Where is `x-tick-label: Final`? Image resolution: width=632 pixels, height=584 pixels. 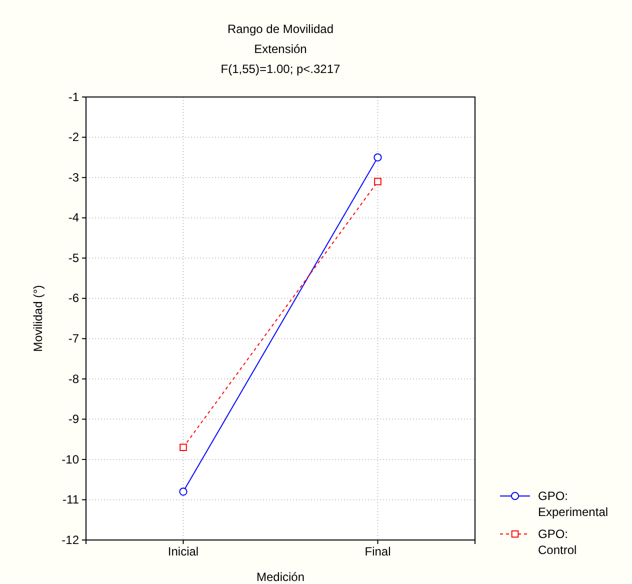
x-tick-label: Final is located at coordinates (377, 551).